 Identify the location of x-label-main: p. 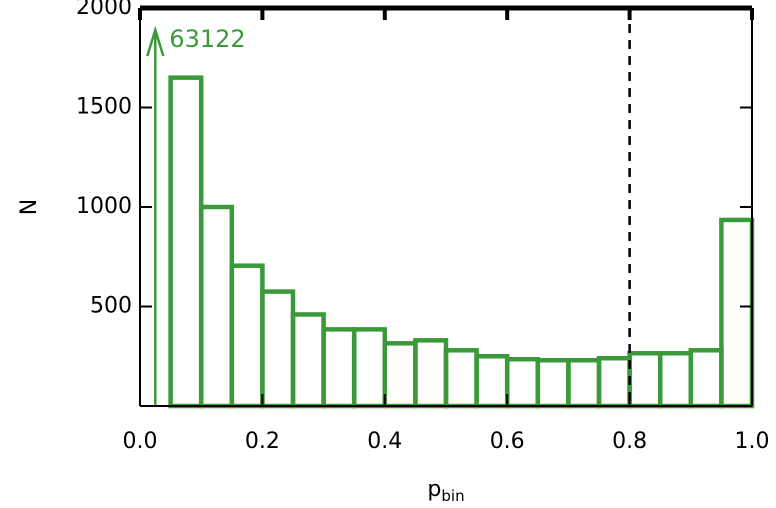
(434, 489).